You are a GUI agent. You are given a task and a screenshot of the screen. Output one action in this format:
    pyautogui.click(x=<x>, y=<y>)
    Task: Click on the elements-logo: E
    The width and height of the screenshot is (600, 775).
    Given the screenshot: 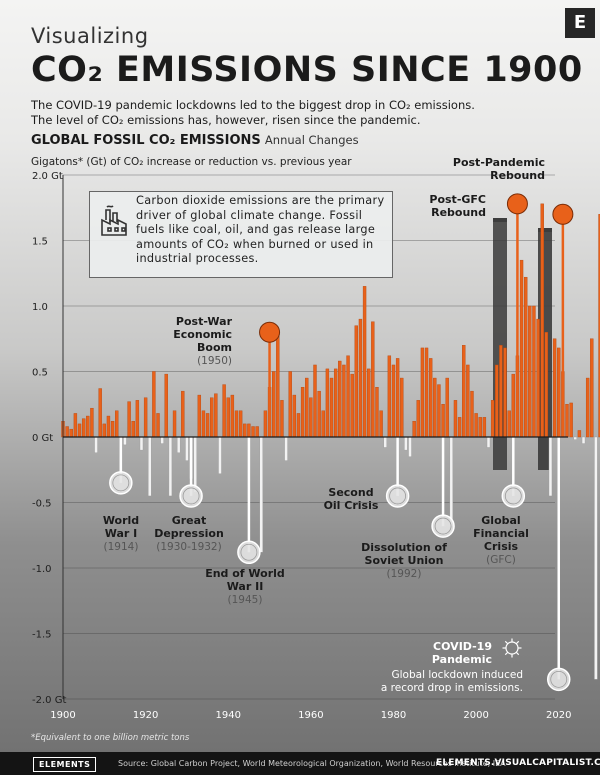 What is the action you would take?
    pyautogui.click(x=580, y=23)
    